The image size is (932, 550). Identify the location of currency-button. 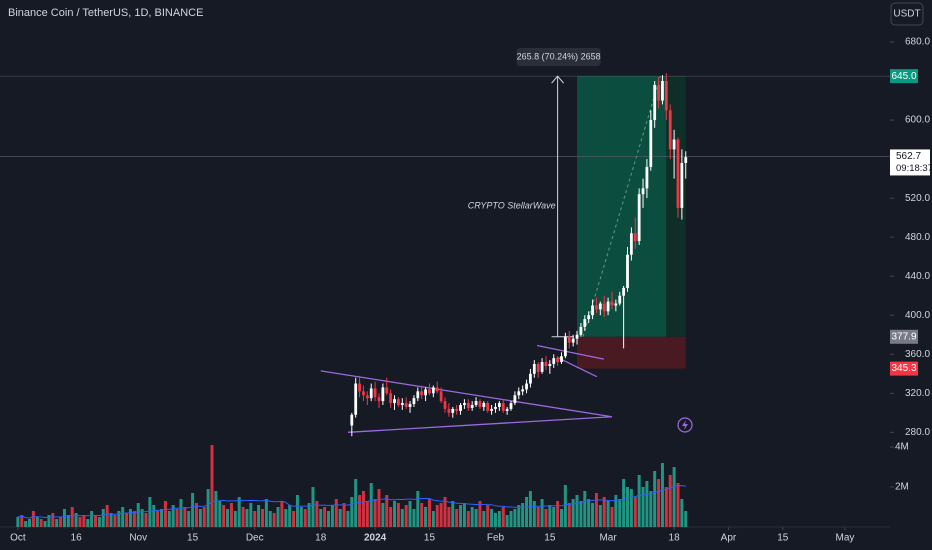
(907, 14).